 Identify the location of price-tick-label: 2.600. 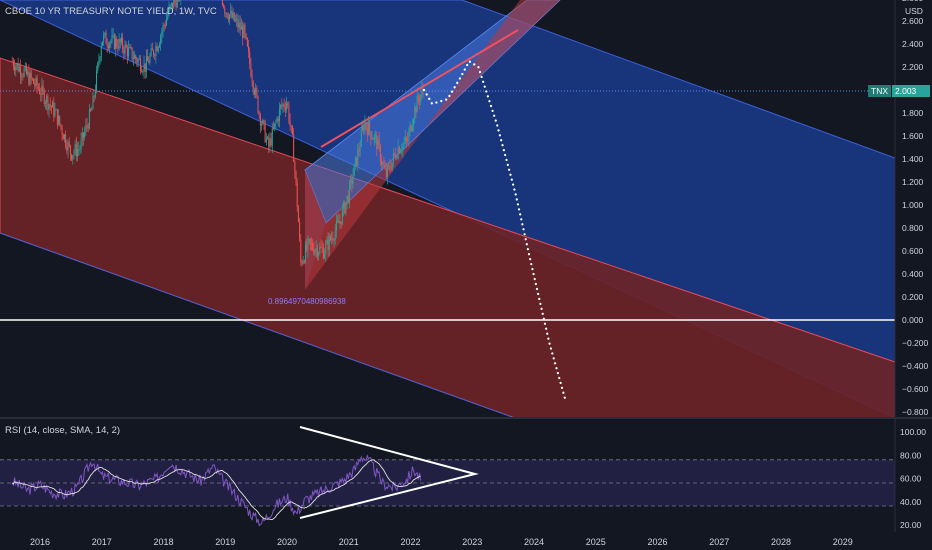
(913, 21).